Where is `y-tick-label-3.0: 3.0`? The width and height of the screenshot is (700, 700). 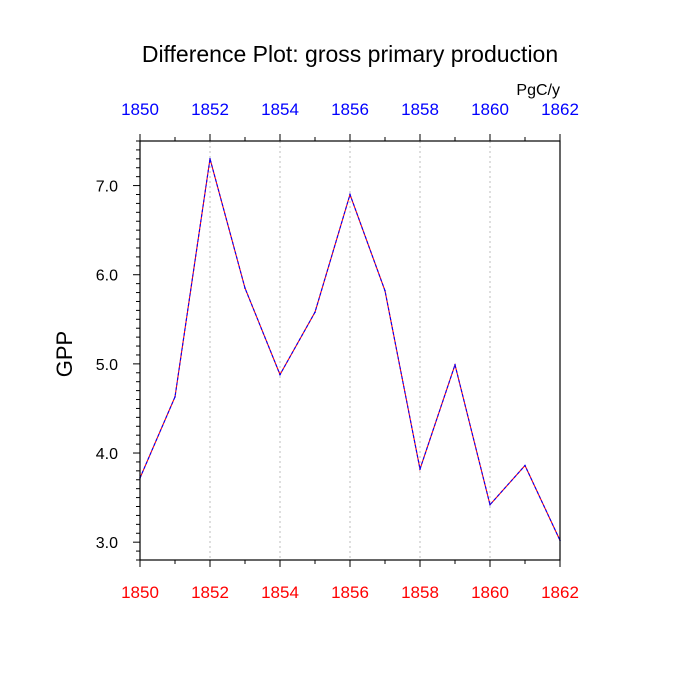
y-tick-label-3.0: 3.0 is located at coordinates (107, 543).